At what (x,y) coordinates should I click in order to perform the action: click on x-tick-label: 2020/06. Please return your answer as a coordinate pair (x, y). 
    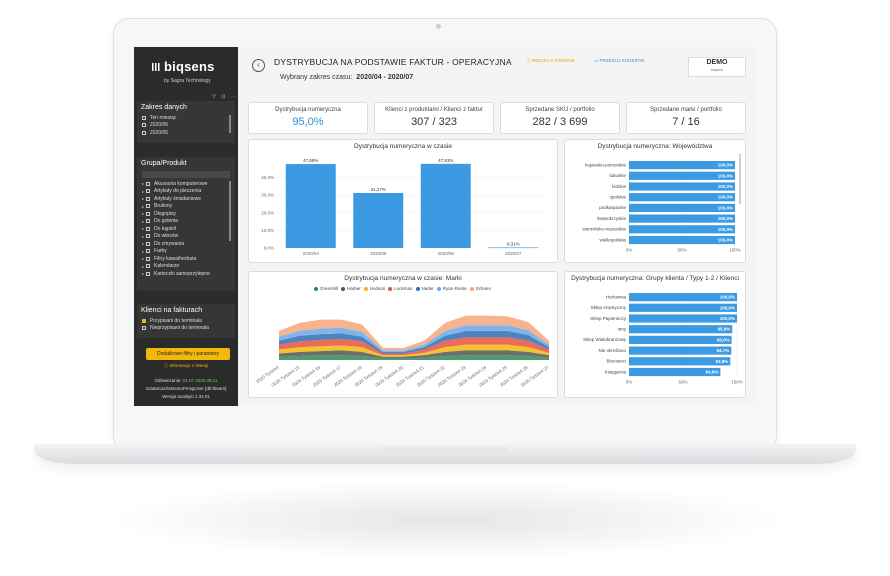
    Looking at the image, I should click on (446, 253).